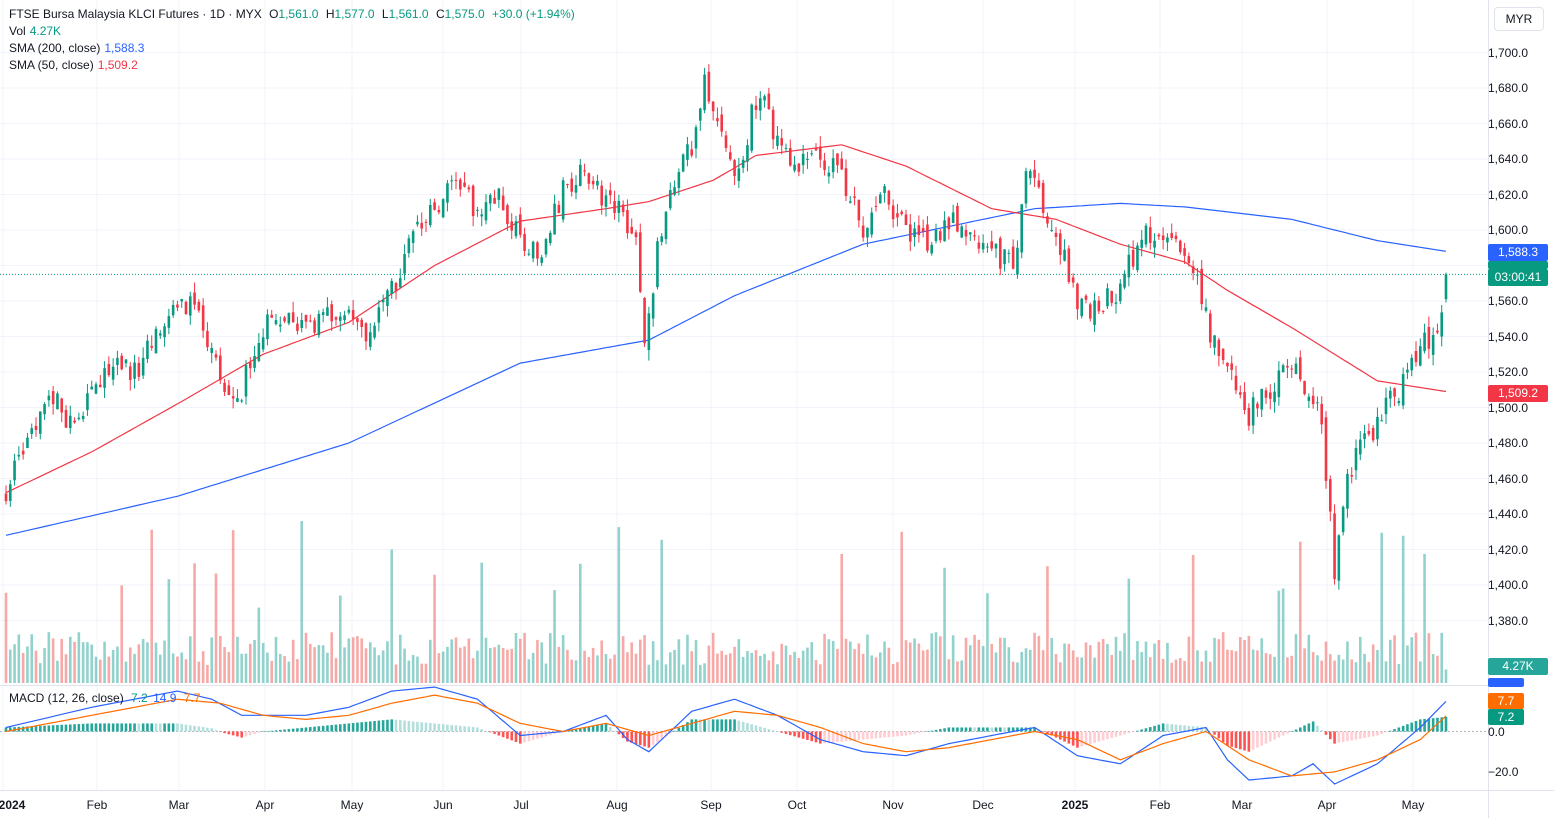 The width and height of the screenshot is (1554, 818). Describe the element at coordinates (443, 805) in the screenshot. I see `time-axis-label: Jun` at that location.